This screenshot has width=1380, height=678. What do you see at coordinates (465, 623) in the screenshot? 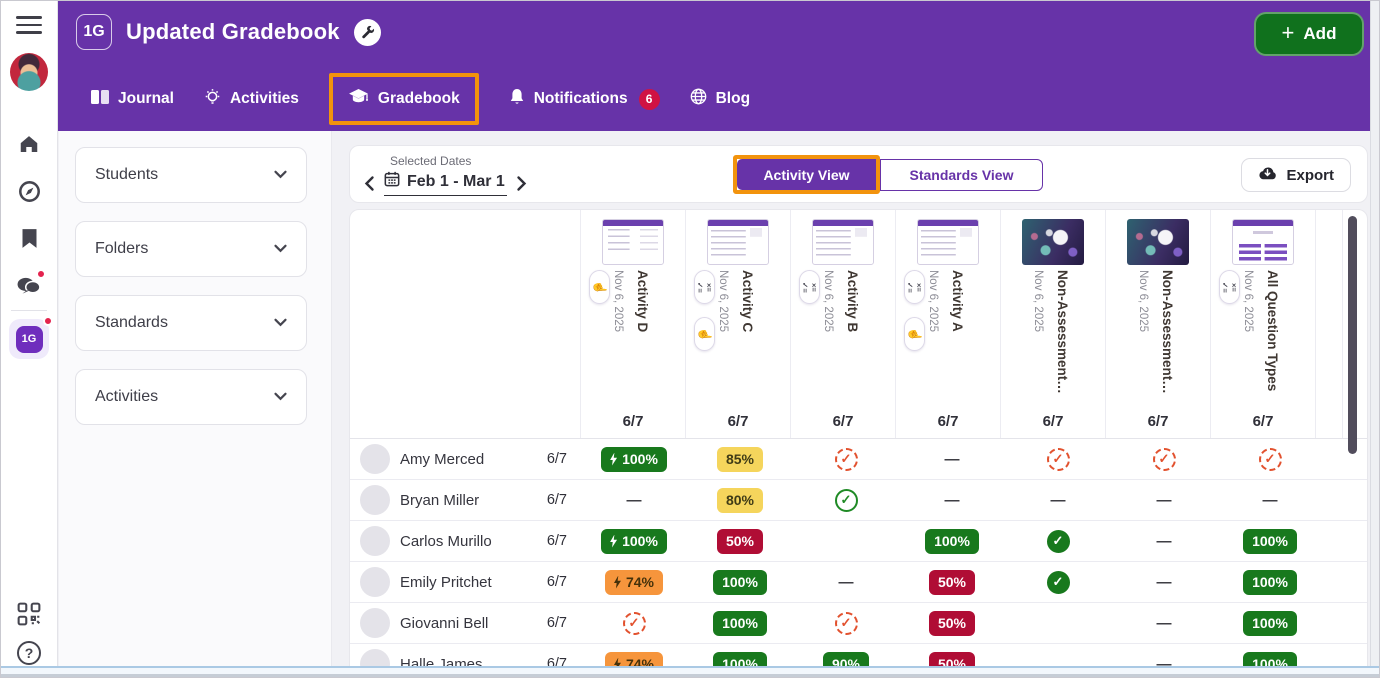
I see `student-name-cell: Giovanni Bell 6/7` at bounding box center [465, 623].